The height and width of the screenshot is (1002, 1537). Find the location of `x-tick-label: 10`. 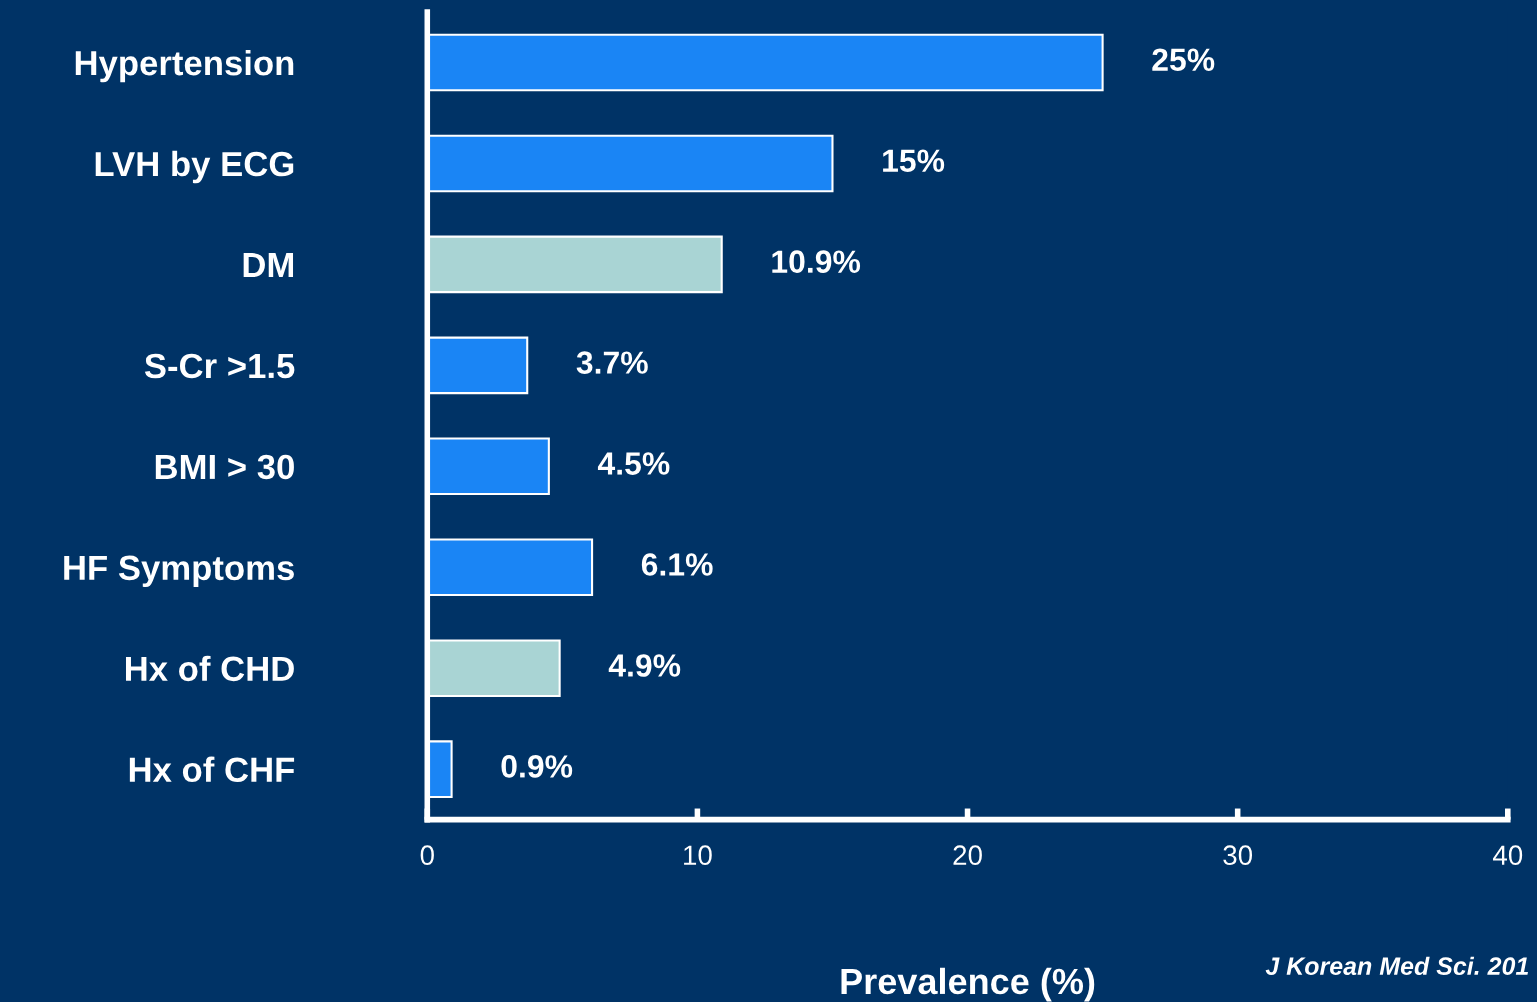

x-tick-label: 10 is located at coordinates (698, 855).